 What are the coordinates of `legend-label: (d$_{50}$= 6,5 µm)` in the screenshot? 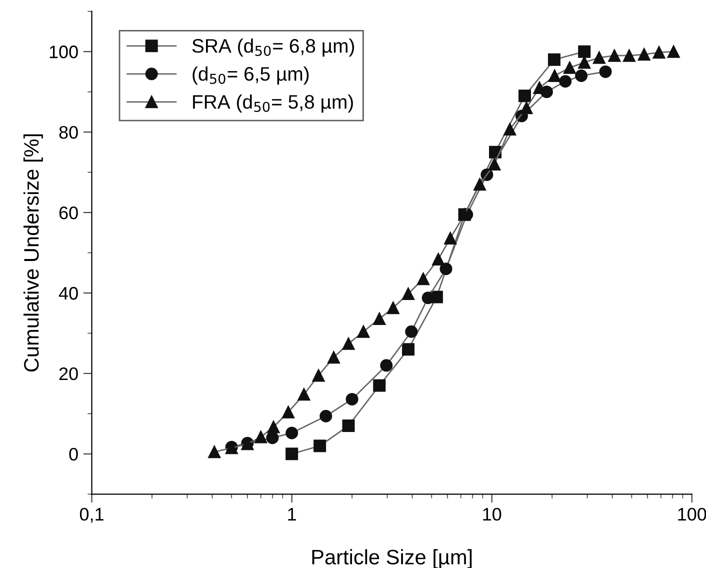 It's located at (250, 75).